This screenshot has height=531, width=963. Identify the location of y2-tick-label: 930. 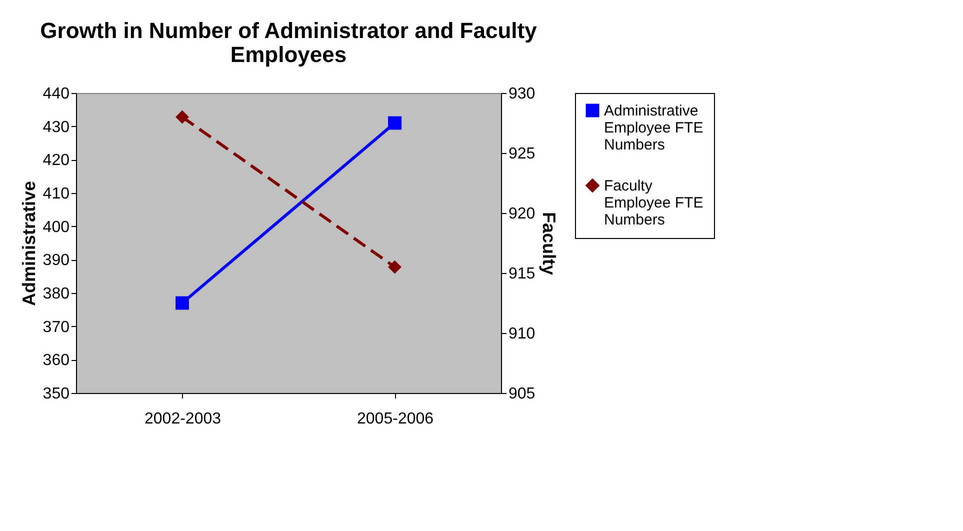
(522, 94).